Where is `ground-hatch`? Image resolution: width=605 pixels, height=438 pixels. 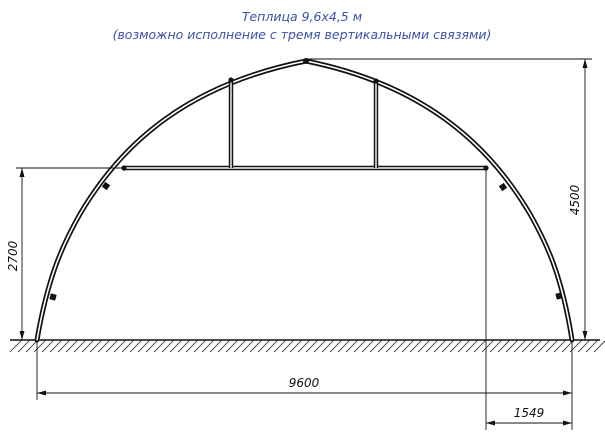
ground-hatch is located at coordinates (307, 346).